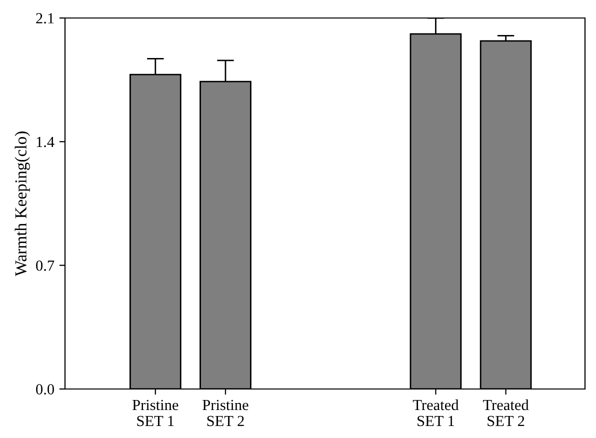  What do you see at coordinates (45, 142) in the screenshot?
I see `y-tick-label: 1.4` at bounding box center [45, 142].